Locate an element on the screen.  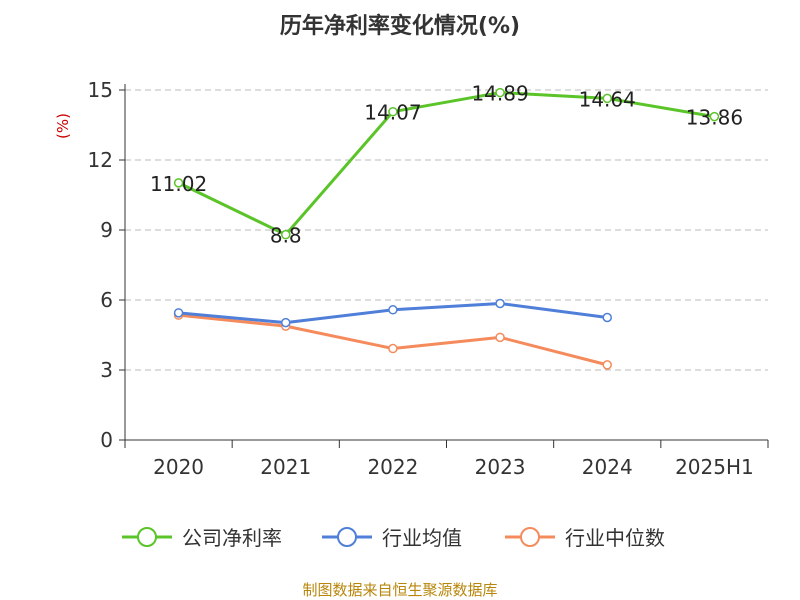
legend-label: 行业中位数 is located at coordinates (615, 538).